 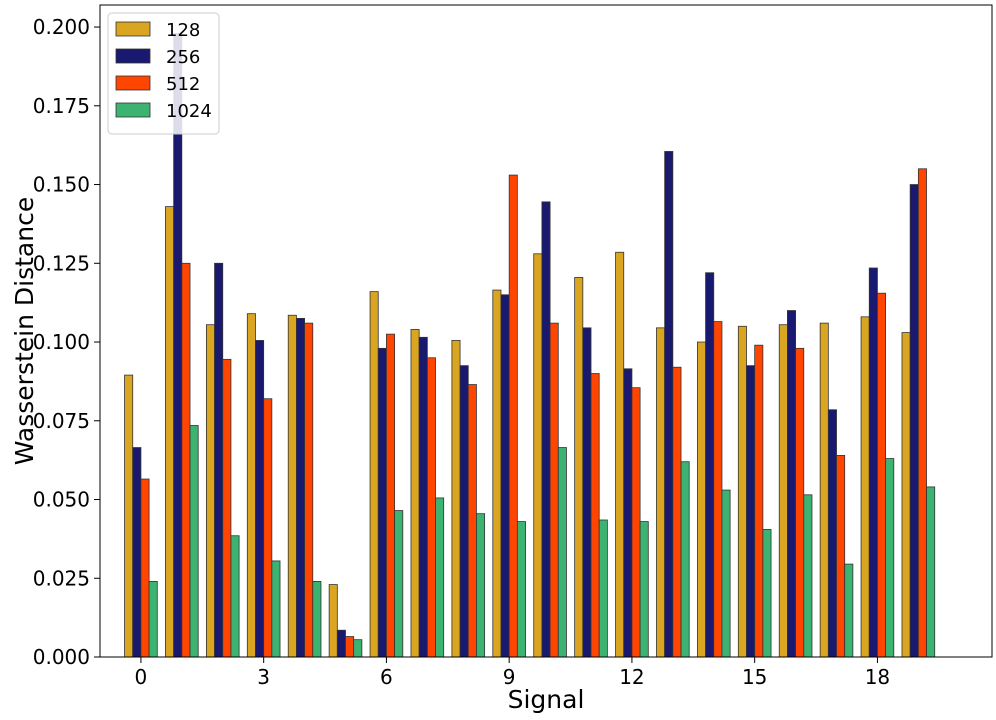 What do you see at coordinates (183, 84) in the screenshot?
I see `legend-label-512: 512` at bounding box center [183, 84].